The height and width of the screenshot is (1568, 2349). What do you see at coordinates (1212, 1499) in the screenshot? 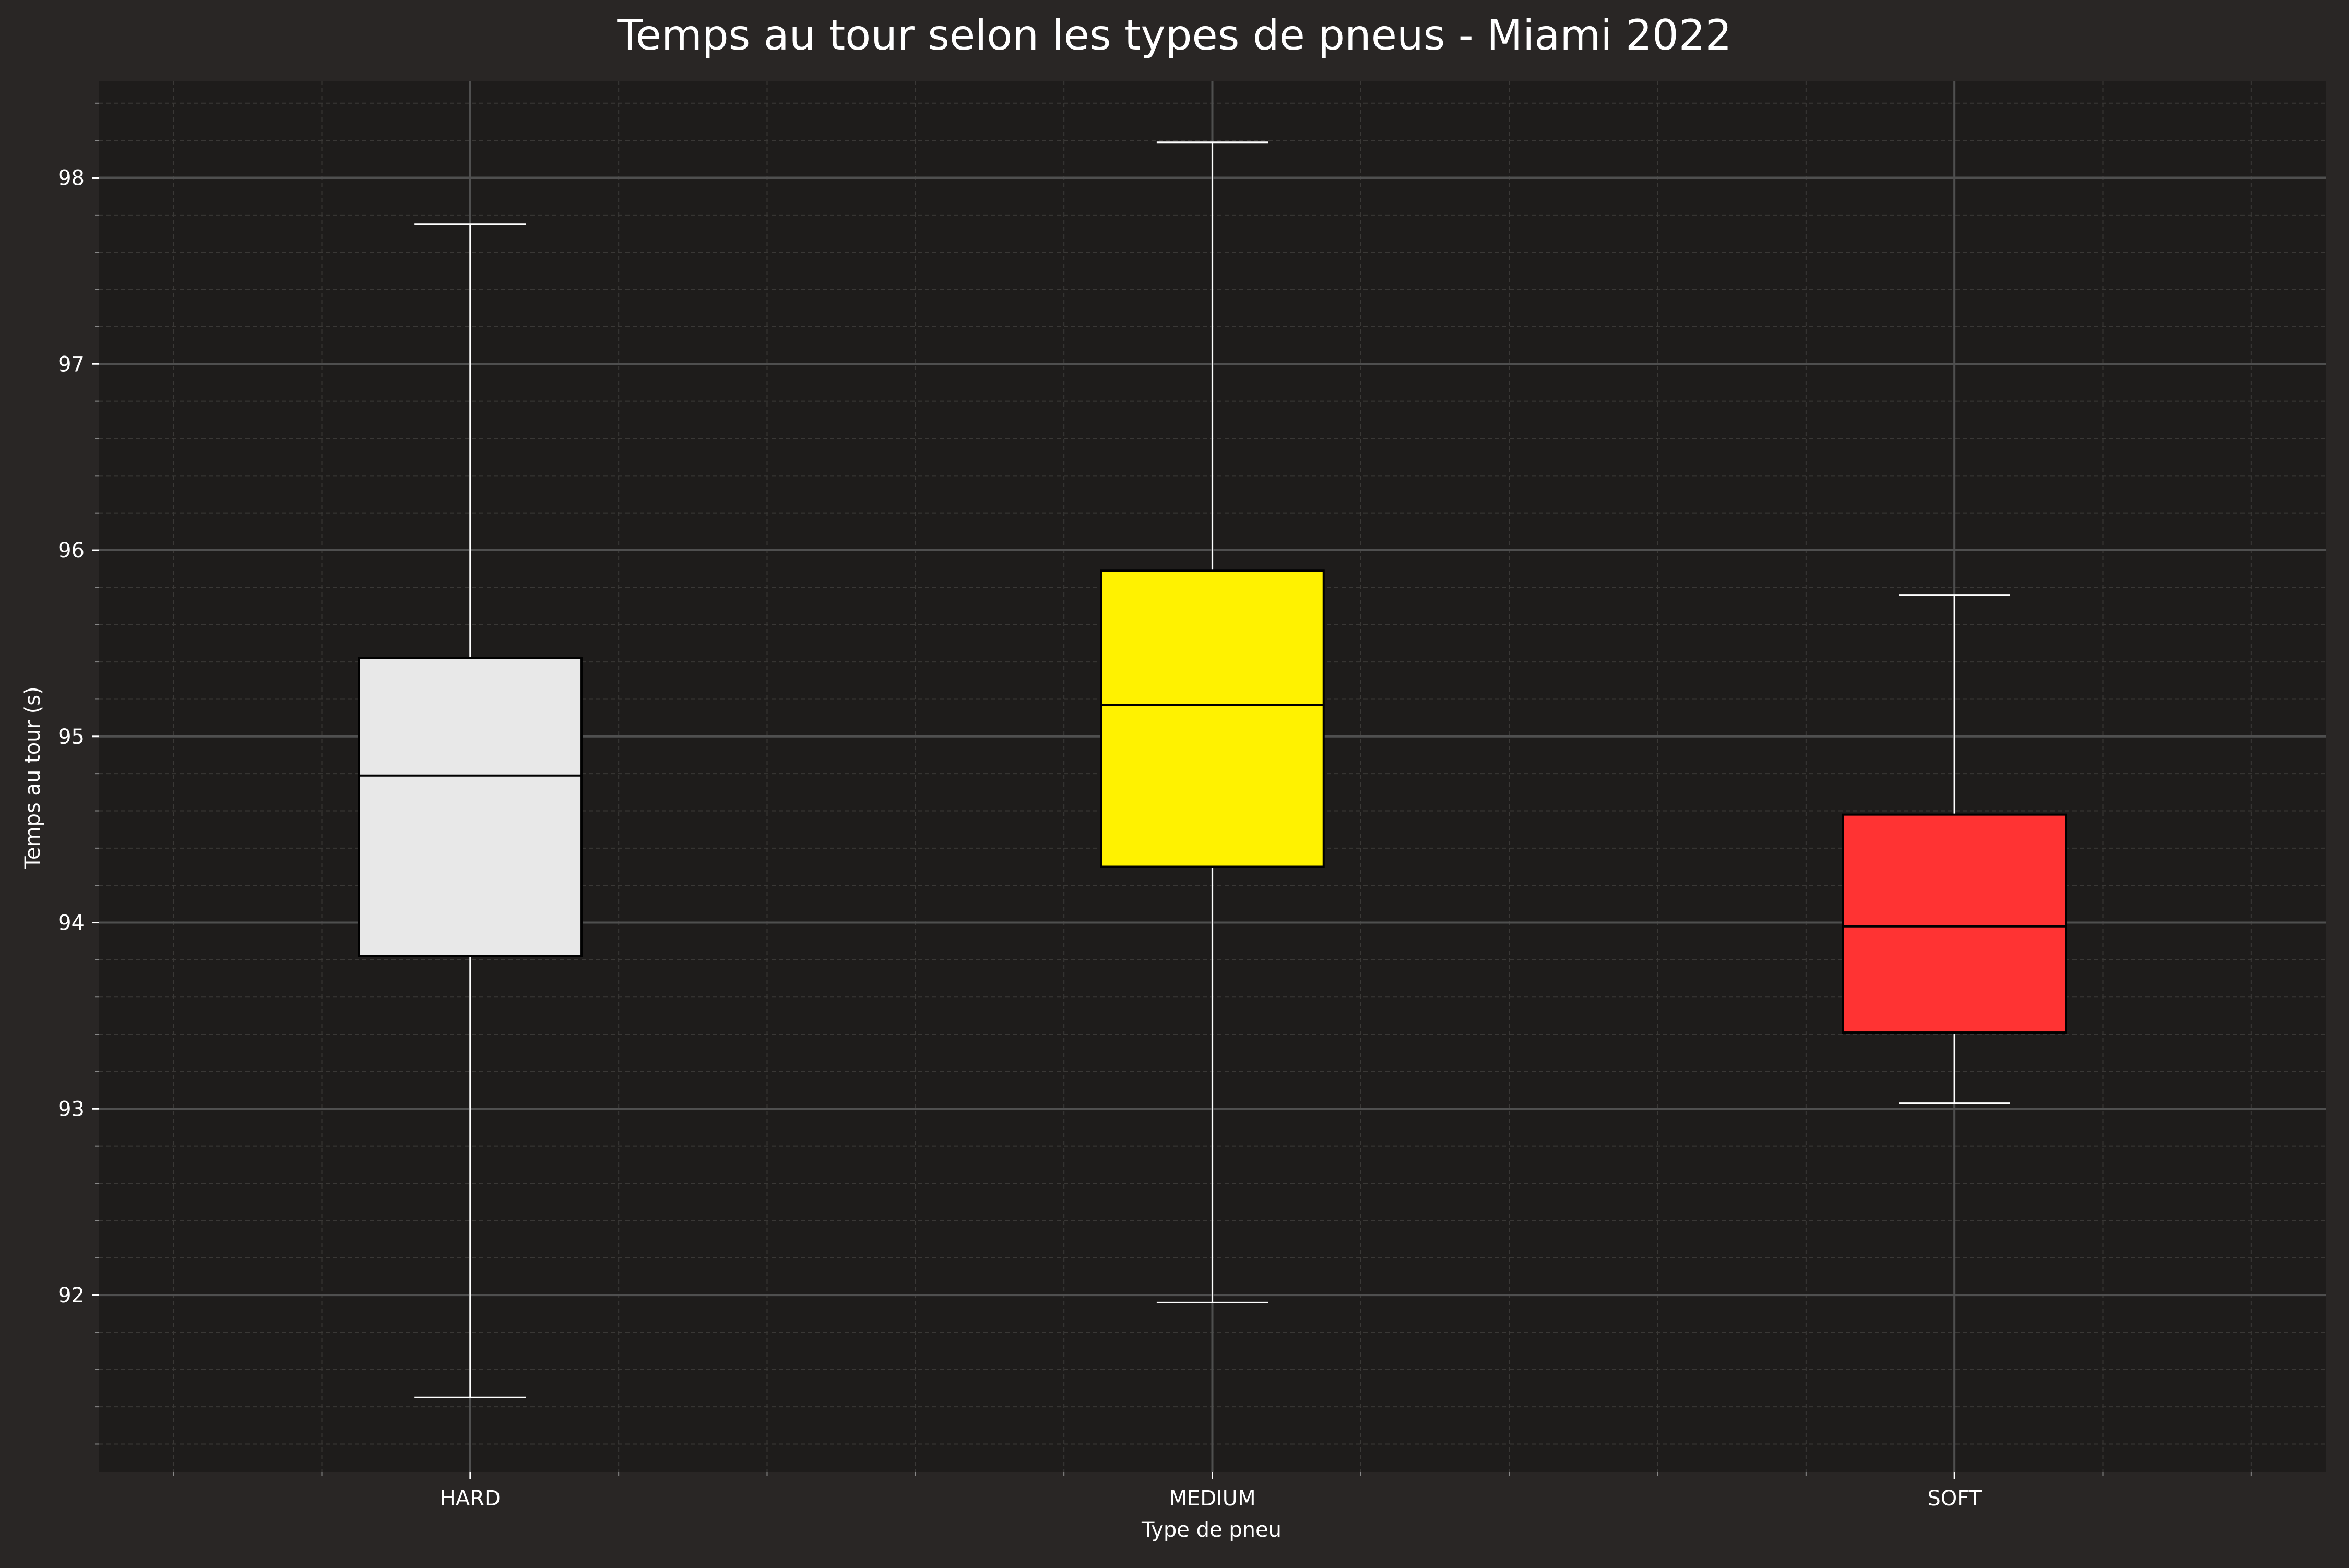
I see `x-tick-label: MEDIUM` at bounding box center [1212, 1499].